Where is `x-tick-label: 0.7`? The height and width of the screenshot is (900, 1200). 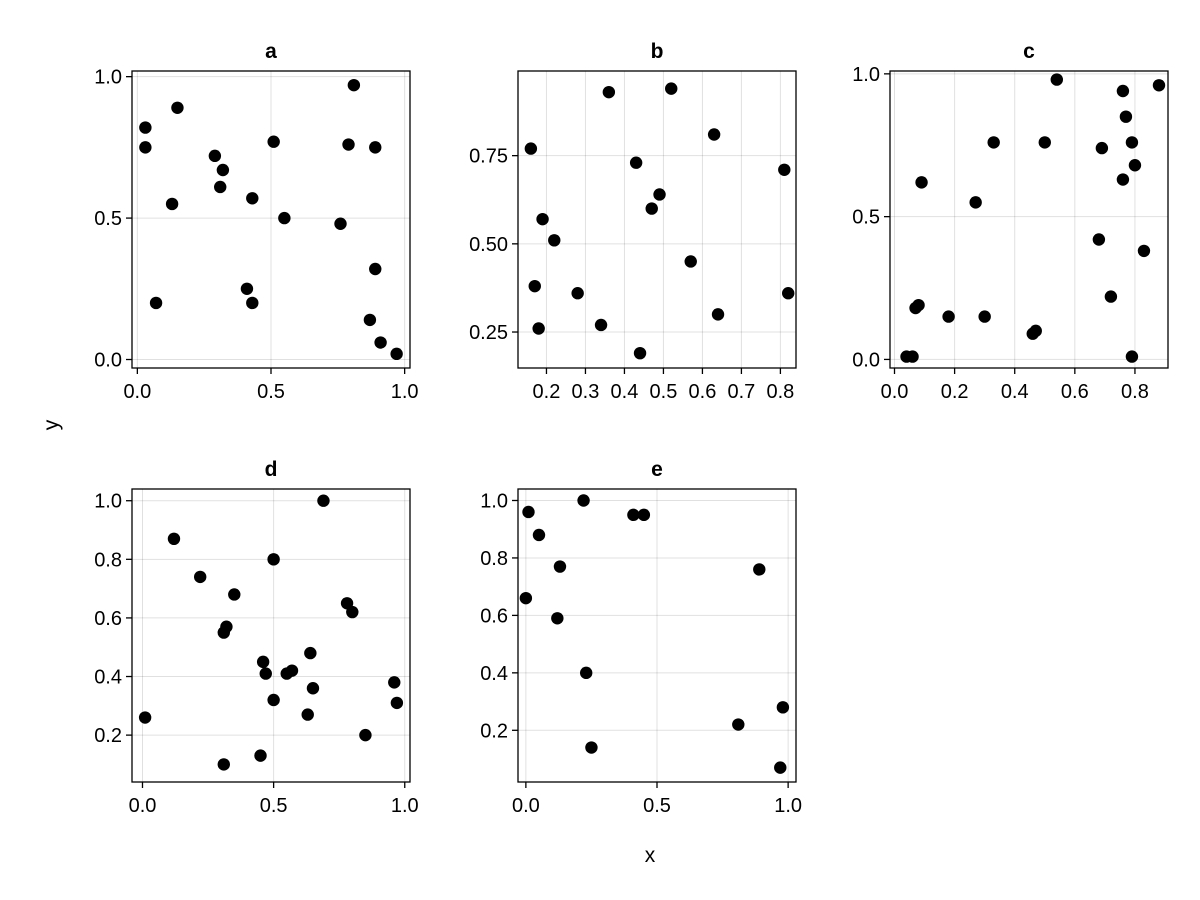
x-tick-label: 0.7 is located at coordinates (742, 392).